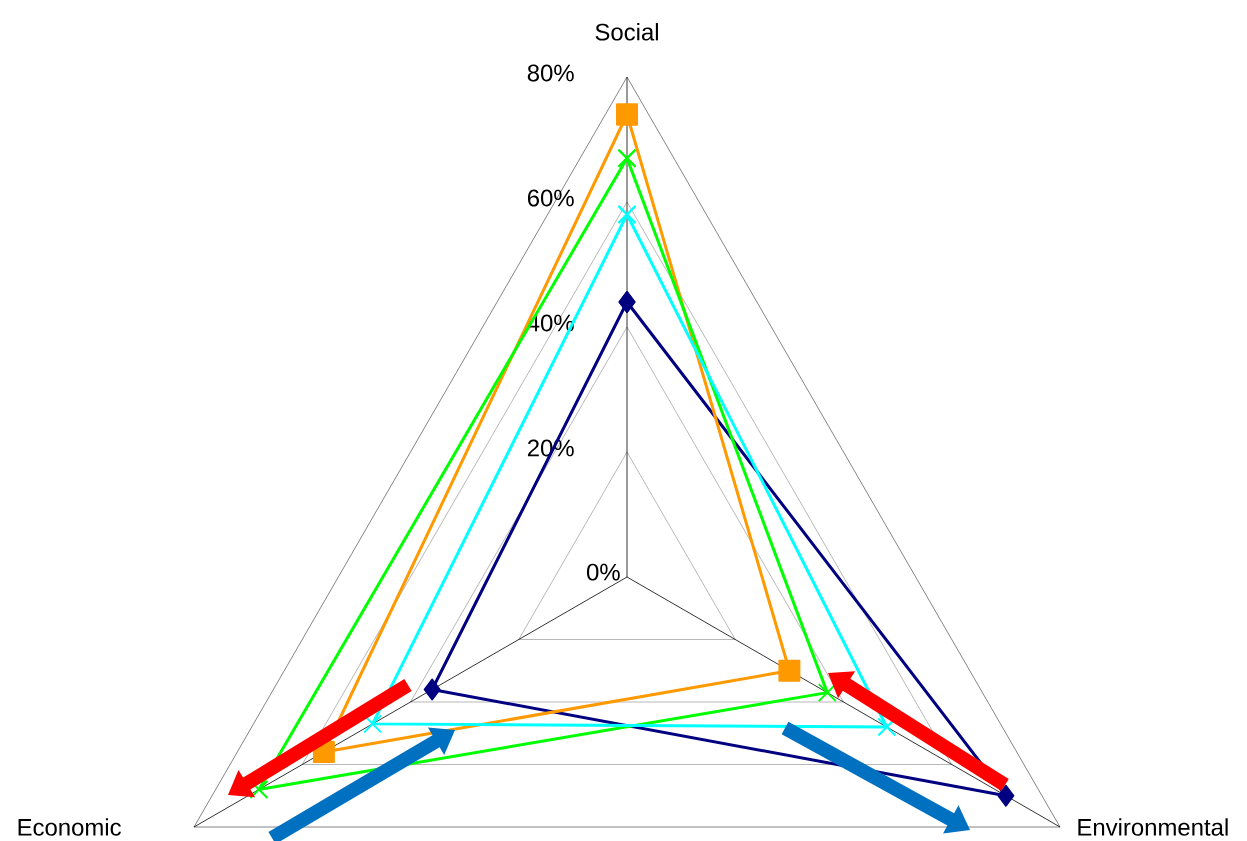 The width and height of the screenshot is (1247, 841). Describe the element at coordinates (626, 32) in the screenshot. I see `spoke-label: Social` at that location.